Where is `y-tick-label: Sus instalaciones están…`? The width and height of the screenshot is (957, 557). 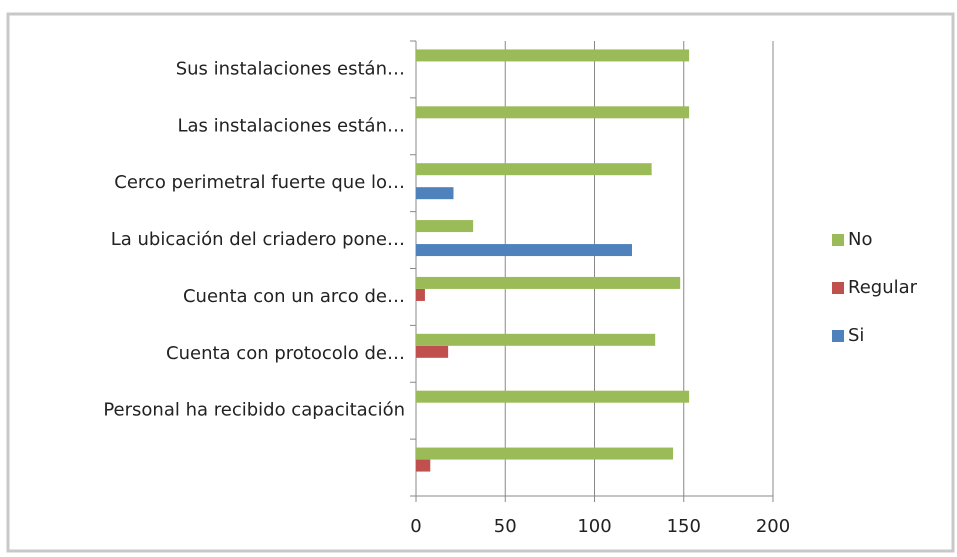 y-tick-label: Sus instalaciones están… is located at coordinates (290, 68).